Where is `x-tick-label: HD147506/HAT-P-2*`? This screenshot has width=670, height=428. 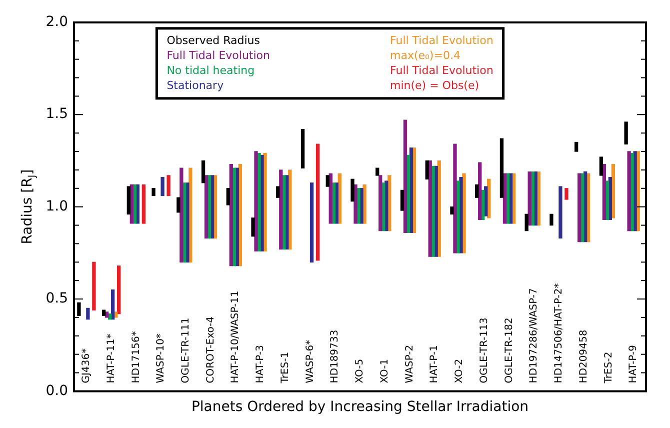 x-tick-label: HD147506/HAT-P-2* is located at coordinates (559, 333).